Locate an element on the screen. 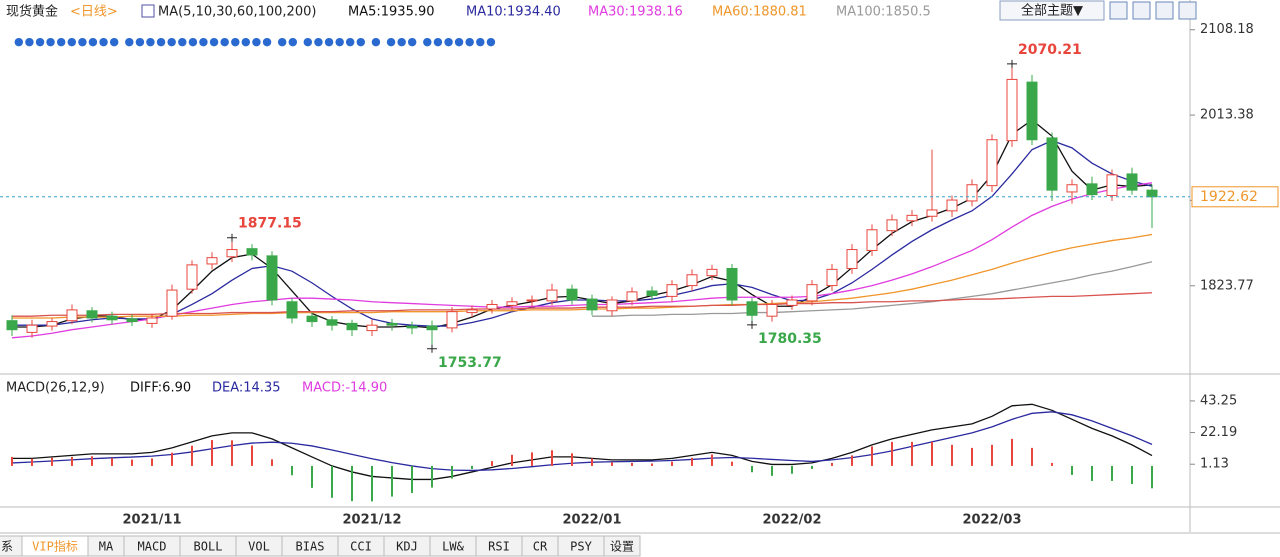 The width and height of the screenshot is (1280, 557). tab is located at coordinates (622, 546).